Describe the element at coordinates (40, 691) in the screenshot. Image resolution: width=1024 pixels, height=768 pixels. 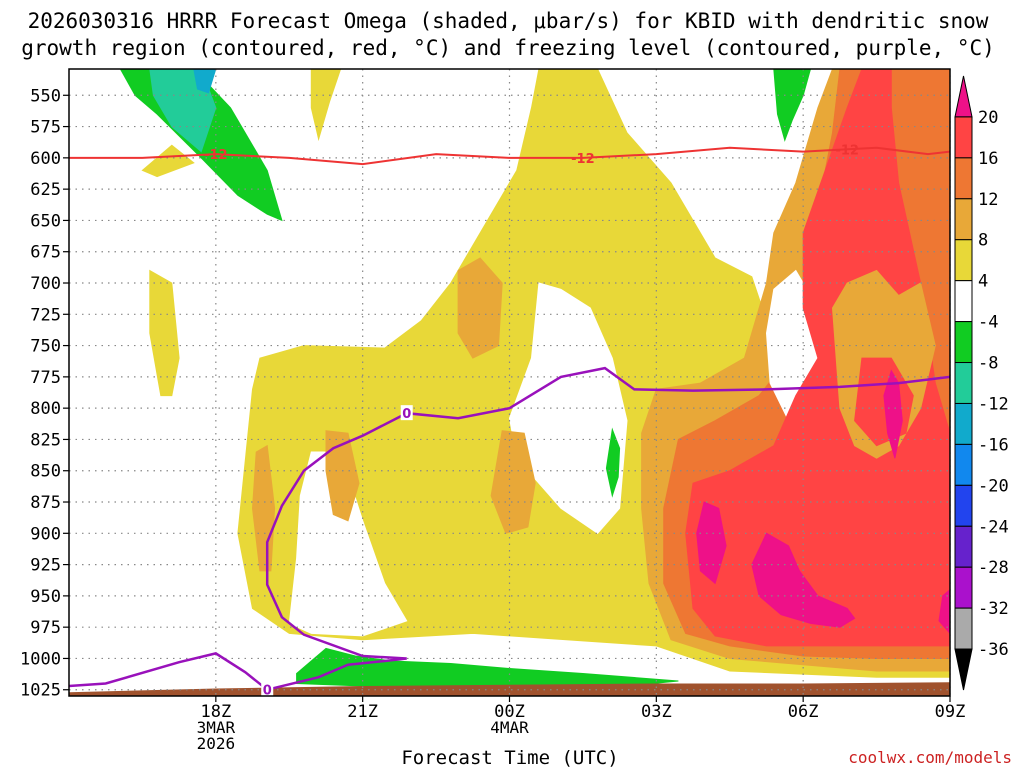
I see `y-tick-label-1025: 1025` at that location.